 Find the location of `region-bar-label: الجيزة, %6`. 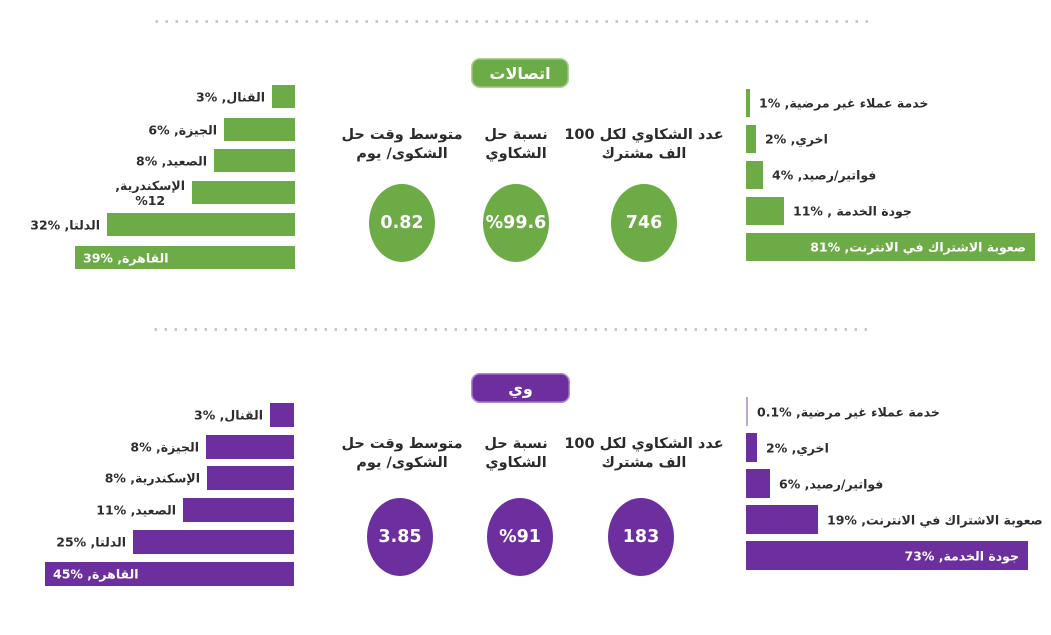

region-bar-label: الجيزة, %6 is located at coordinates (182, 129).